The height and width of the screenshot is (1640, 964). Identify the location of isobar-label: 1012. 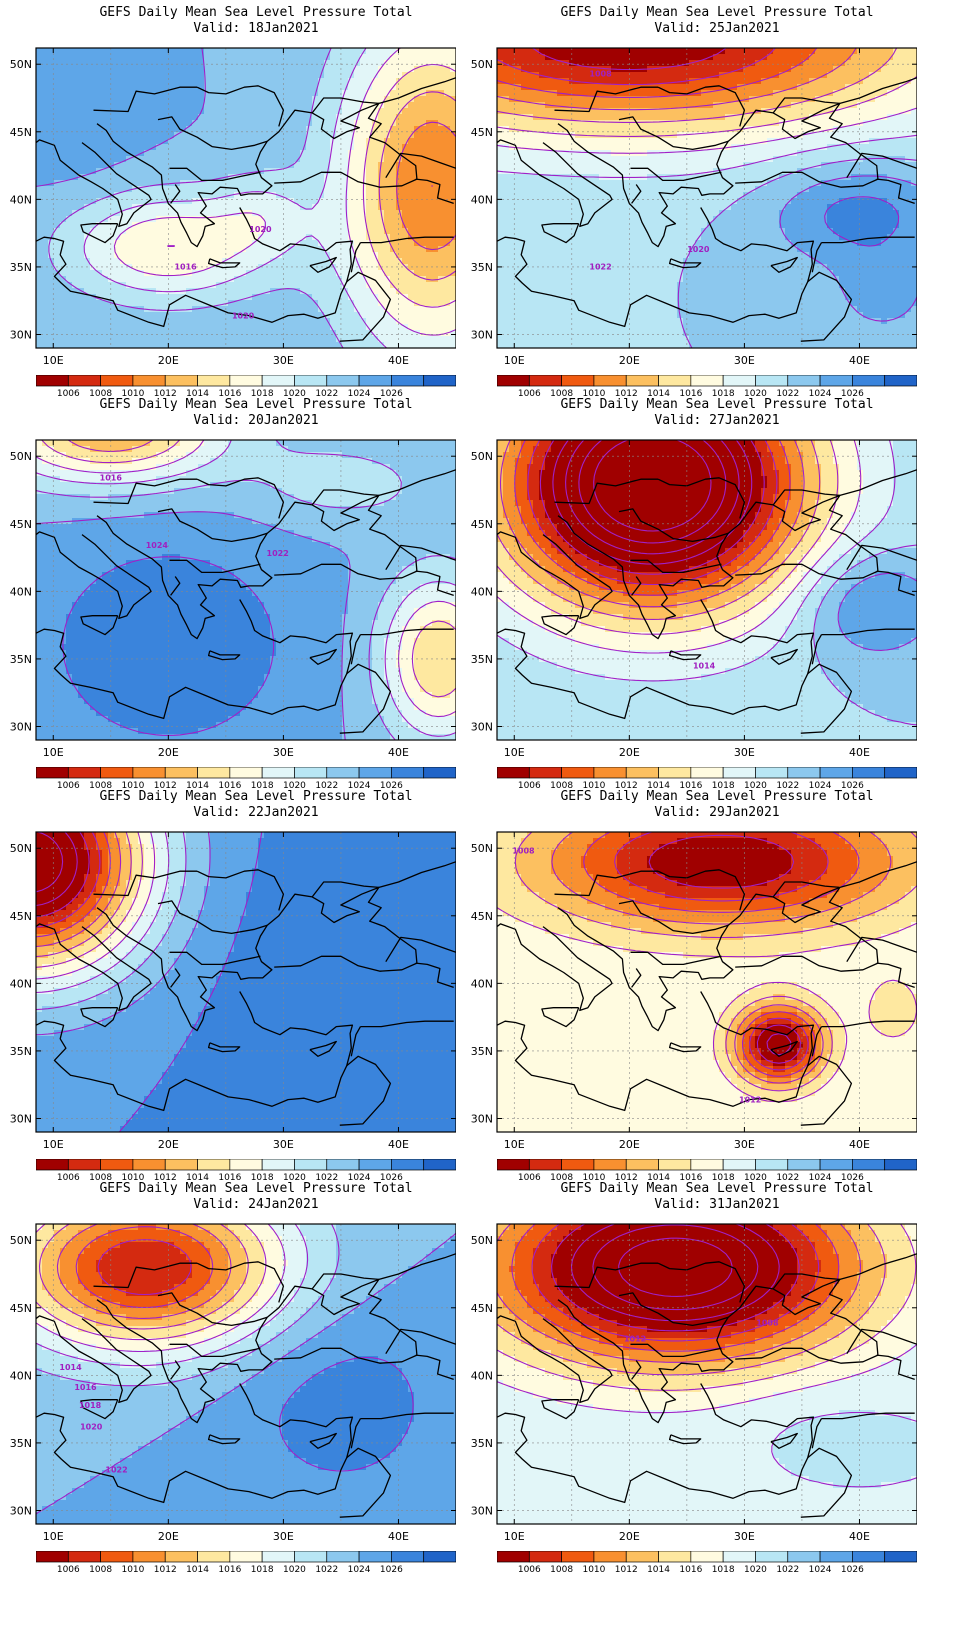
(635, 1339).